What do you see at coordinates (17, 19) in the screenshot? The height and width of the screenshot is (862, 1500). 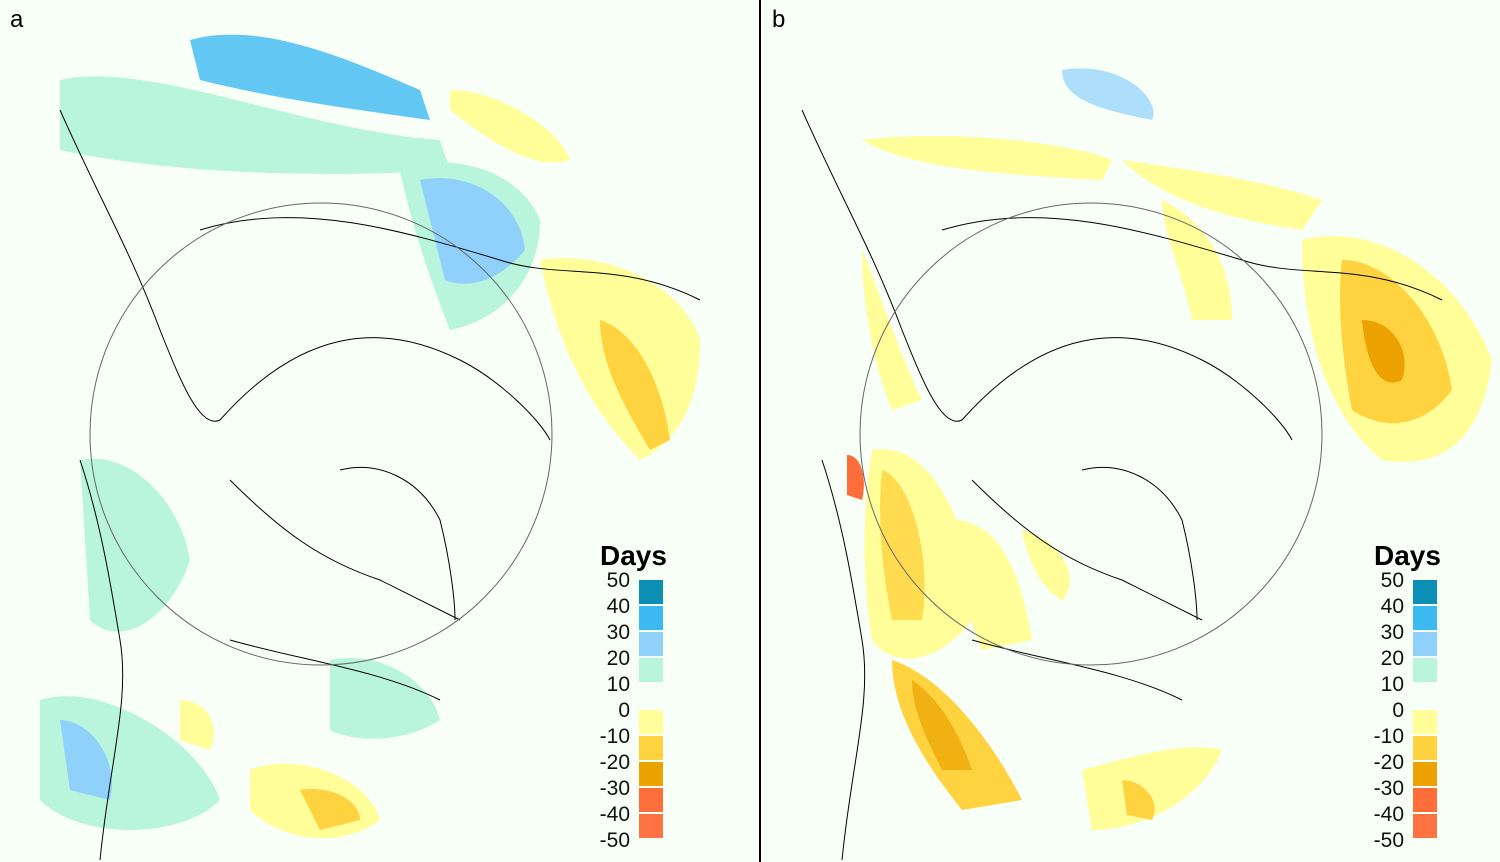 I see `panel-label-a: a` at bounding box center [17, 19].